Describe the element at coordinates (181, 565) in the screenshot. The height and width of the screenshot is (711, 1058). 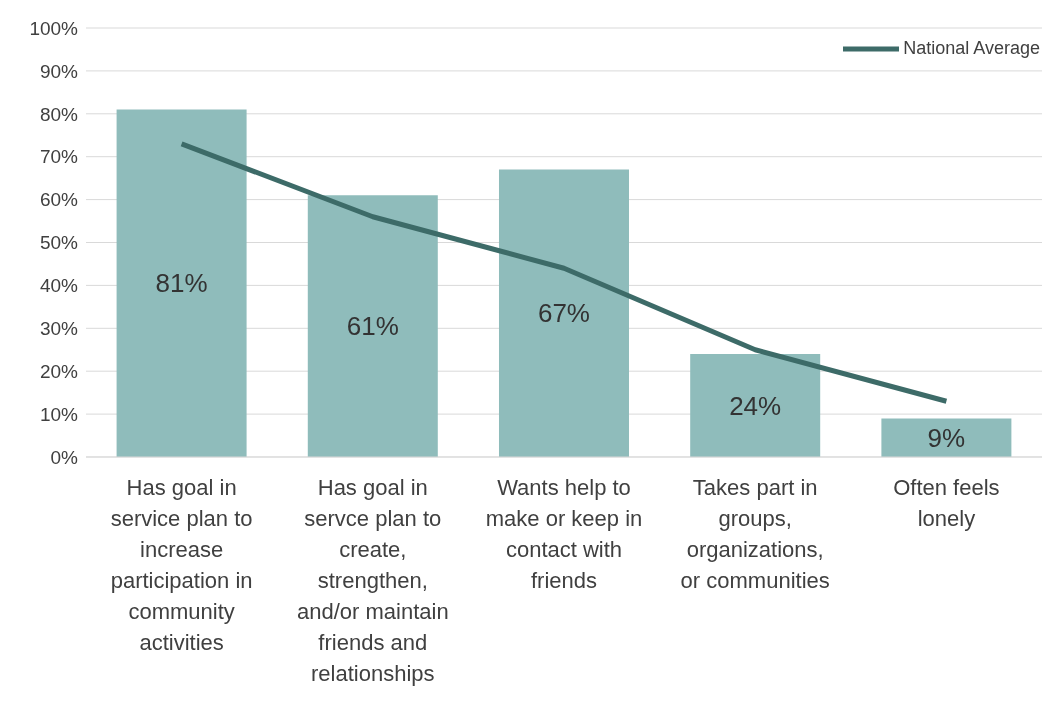
I see `x-tick-label: Has goal in service plan to increase participation in community activities` at that location.